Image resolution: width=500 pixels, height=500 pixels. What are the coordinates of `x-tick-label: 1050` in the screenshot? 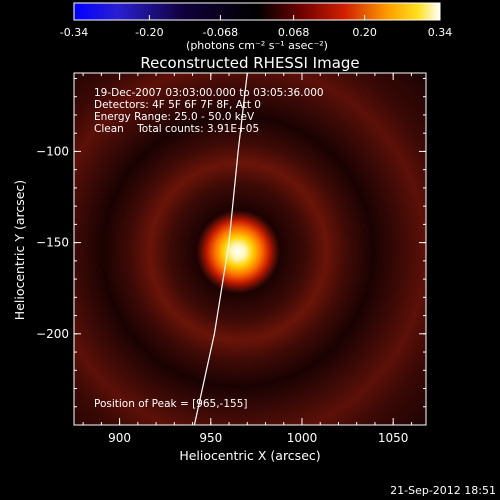 It's located at (393, 438).